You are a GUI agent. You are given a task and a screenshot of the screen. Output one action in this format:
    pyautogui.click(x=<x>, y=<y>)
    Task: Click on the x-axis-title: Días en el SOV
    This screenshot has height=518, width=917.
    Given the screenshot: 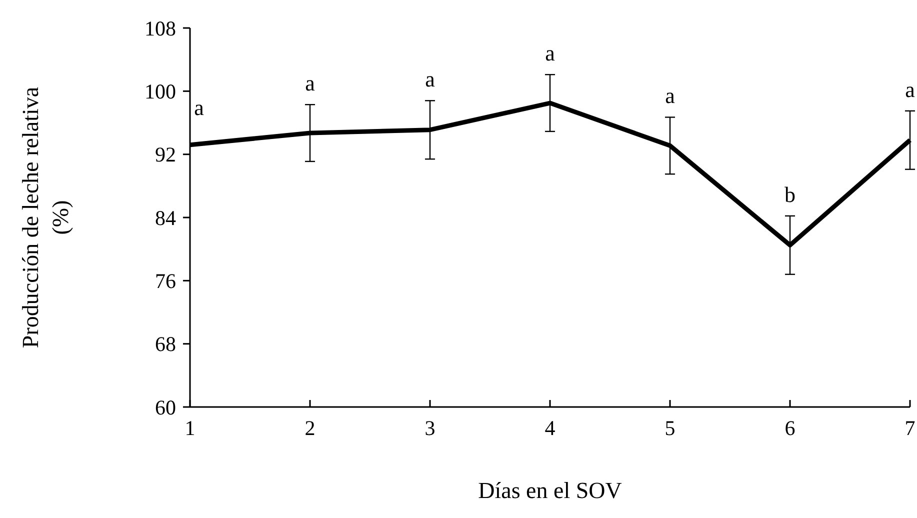 What is the action you would take?
    pyautogui.click(x=550, y=490)
    